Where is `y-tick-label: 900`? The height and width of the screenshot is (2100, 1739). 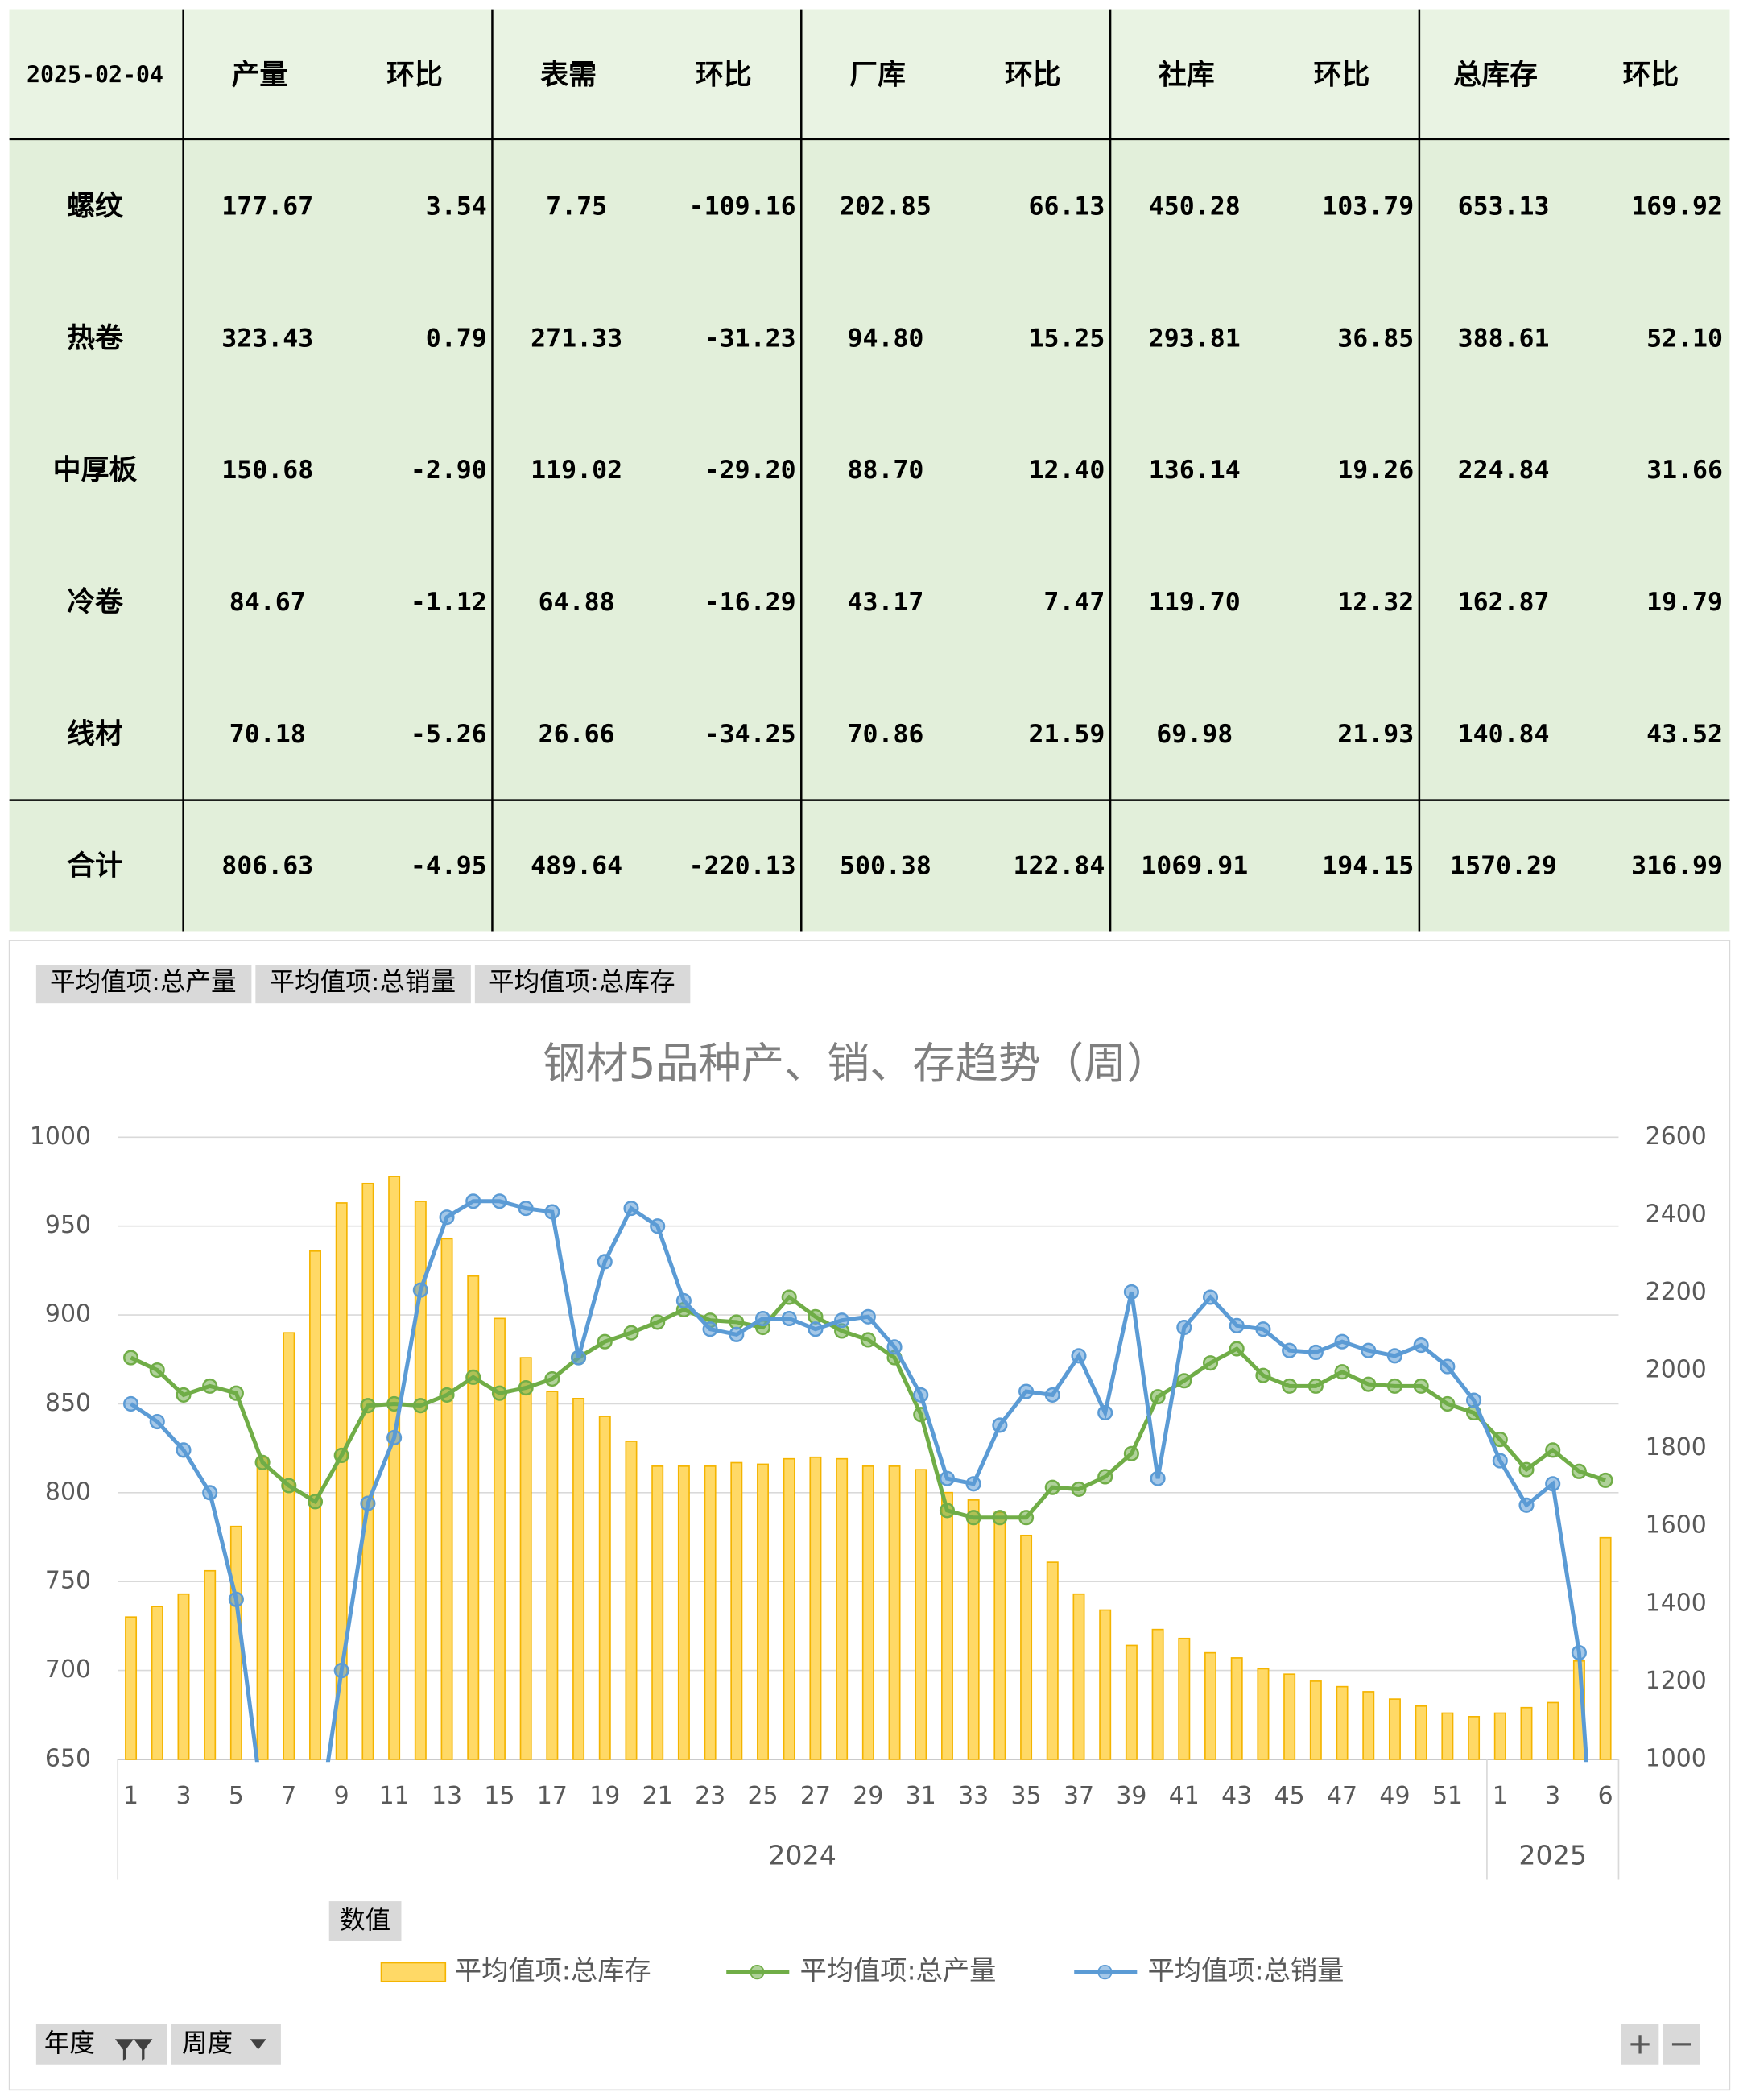 y-tick-label: 900 is located at coordinates (68, 1314).